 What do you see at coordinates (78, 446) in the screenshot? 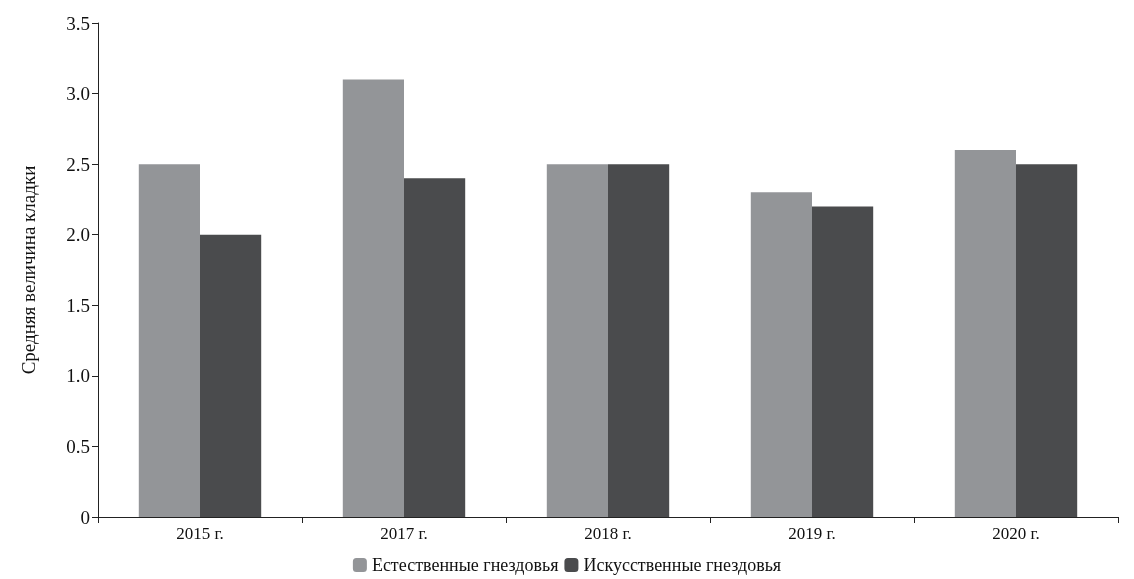
I see `y-tick-label: 0.5` at bounding box center [78, 446].